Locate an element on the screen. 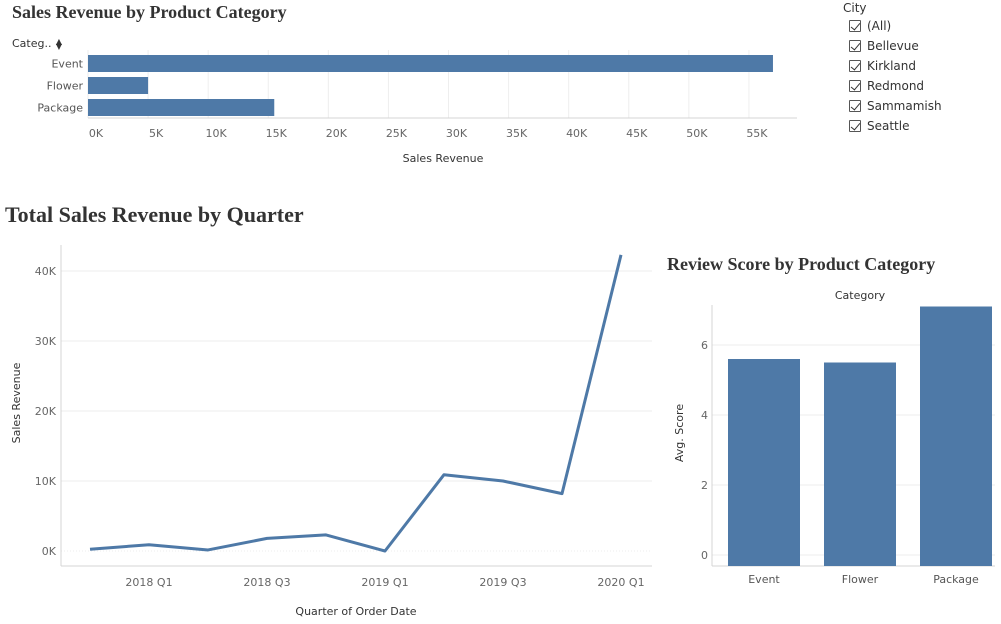 Image resolution: width=1001 pixels, height=624 pixels. x-tick-label: 2019 Q3 is located at coordinates (502, 582).